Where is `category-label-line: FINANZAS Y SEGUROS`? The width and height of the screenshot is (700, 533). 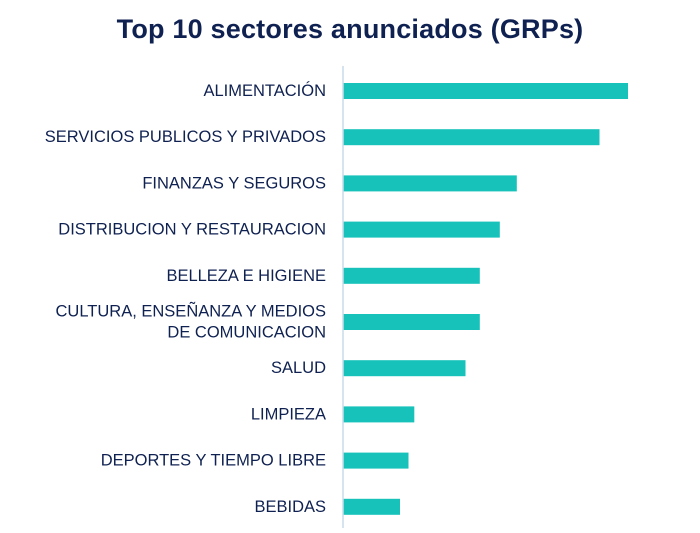 category-label-line: FINANZAS Y SEGUROS is located at coordinates (234, 183).